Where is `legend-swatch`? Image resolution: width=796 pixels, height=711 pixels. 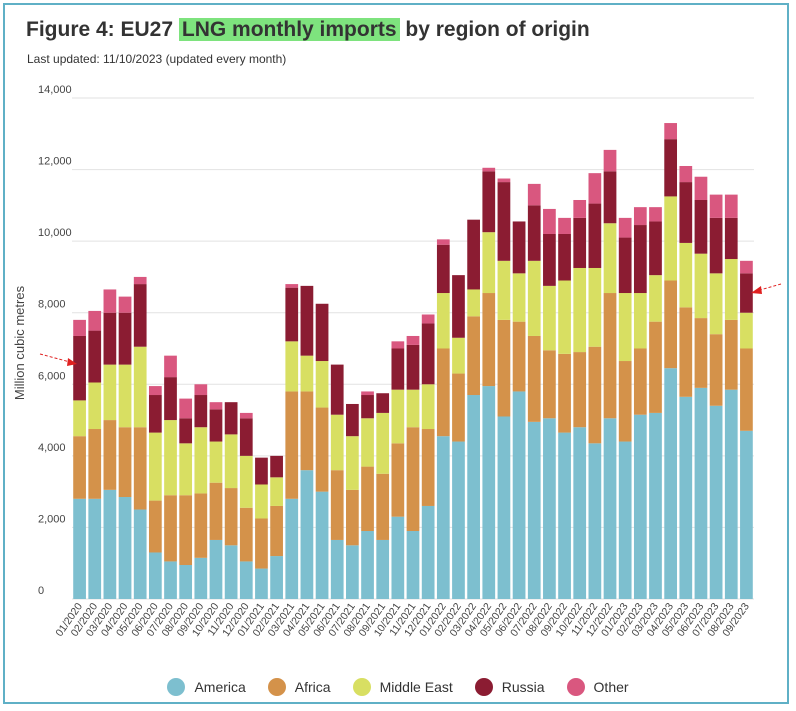 legend-swatch is located at coordinates (276, 687).